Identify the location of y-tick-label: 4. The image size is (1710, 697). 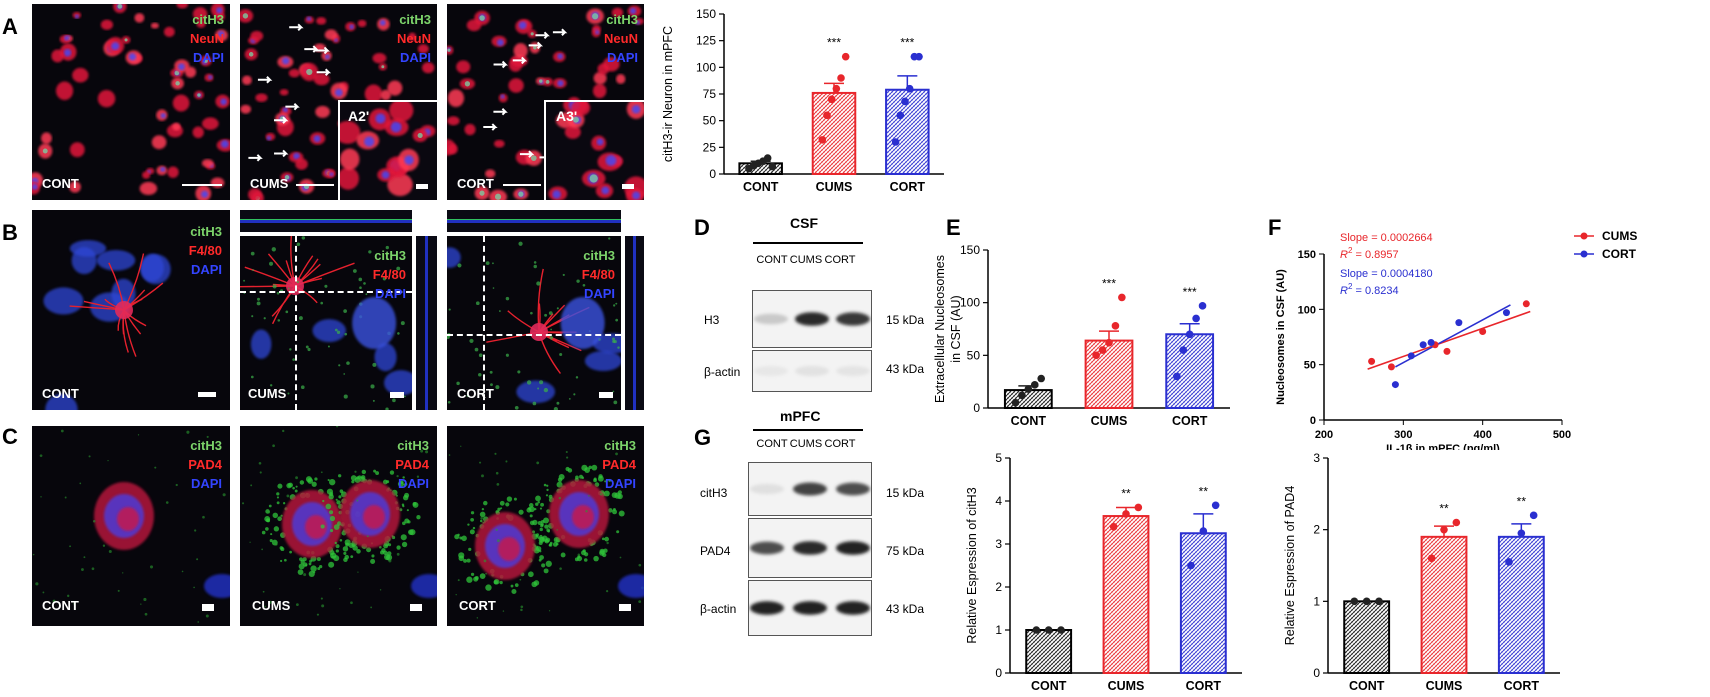
(998, 501).